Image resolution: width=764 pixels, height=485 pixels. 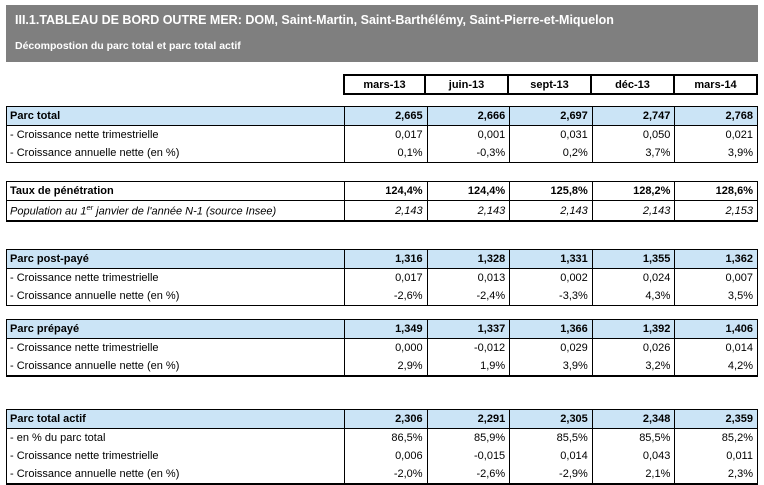 I want to click on cell-value: 4,2%, so click(x=715, y=366).